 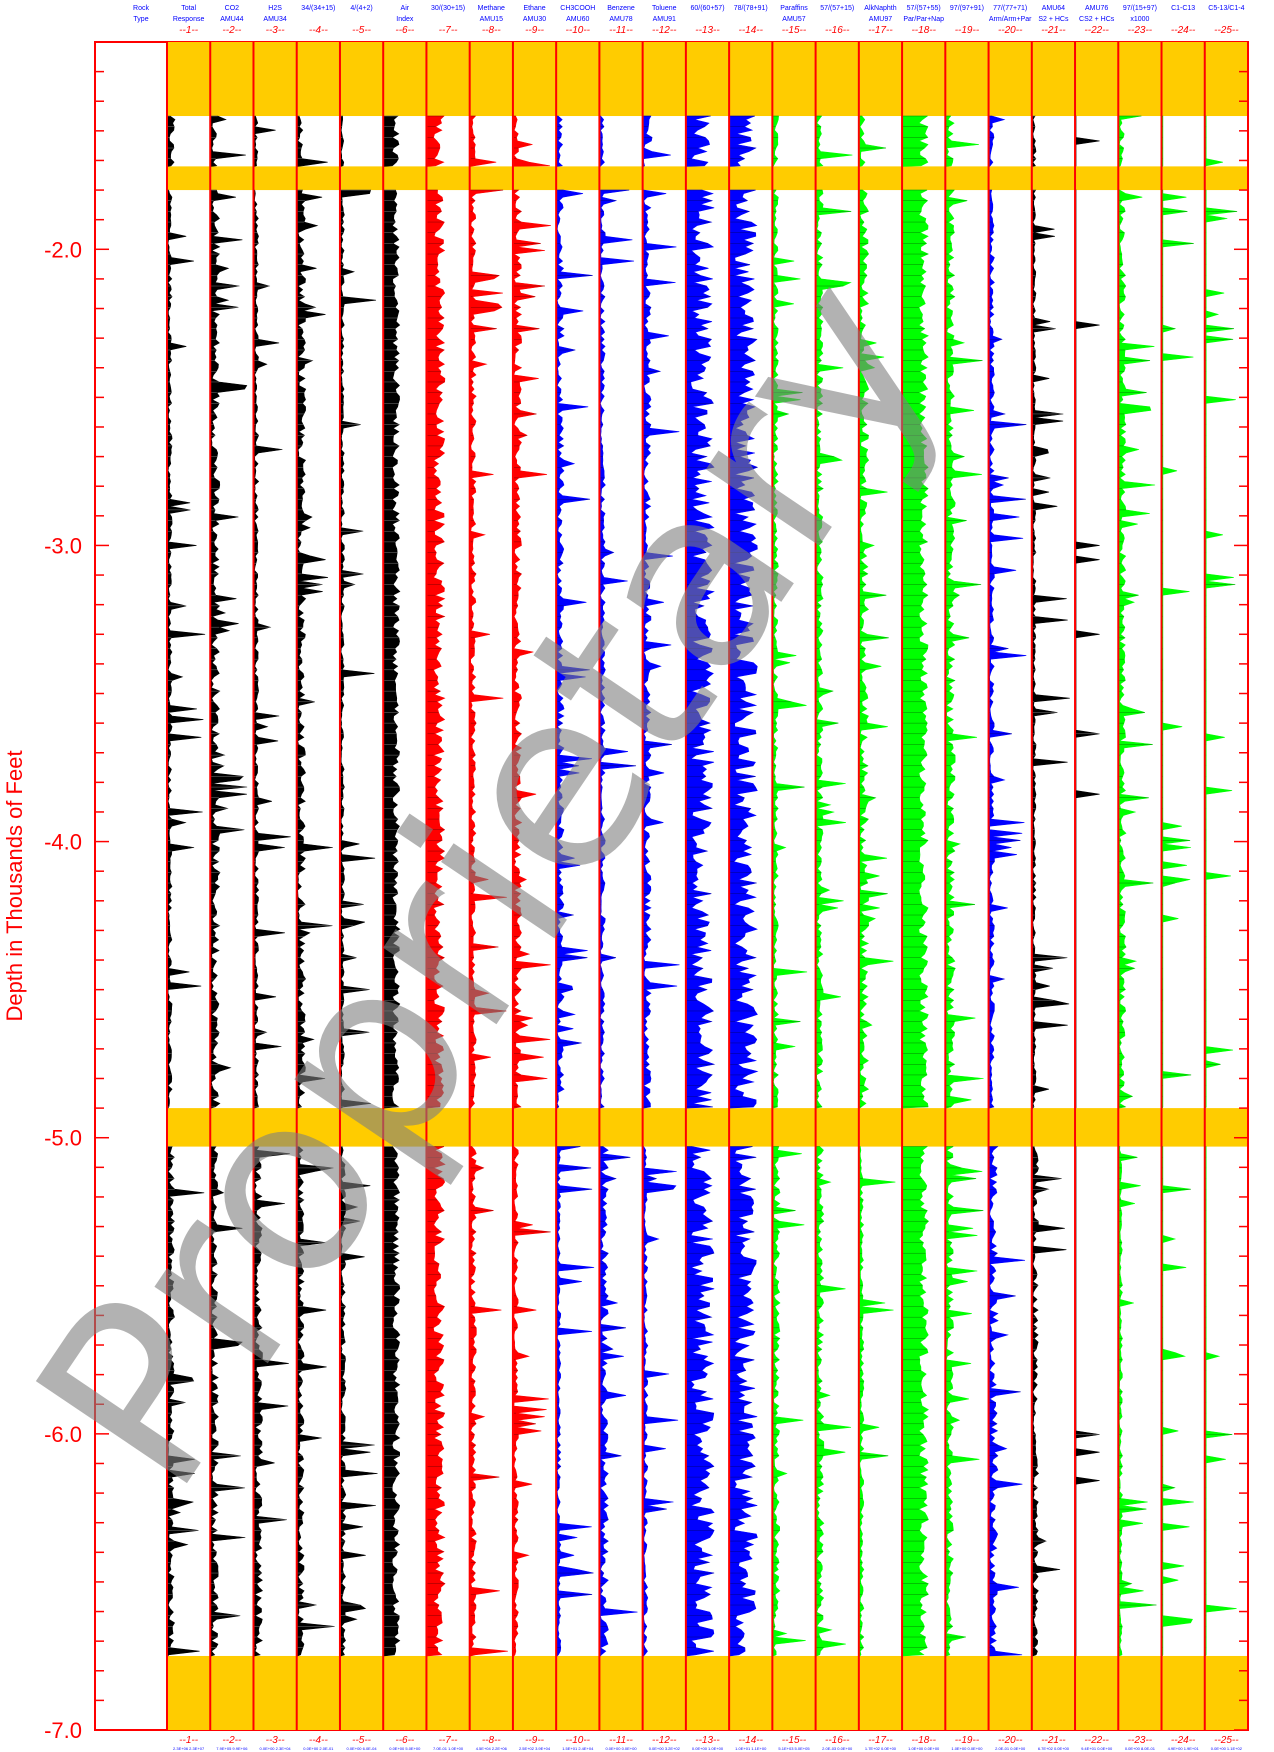 What do you see at coordinates (63, 249) in the screenshot?
I see `y-tick-label-1: -2.0` at bounding box center [63, 249].